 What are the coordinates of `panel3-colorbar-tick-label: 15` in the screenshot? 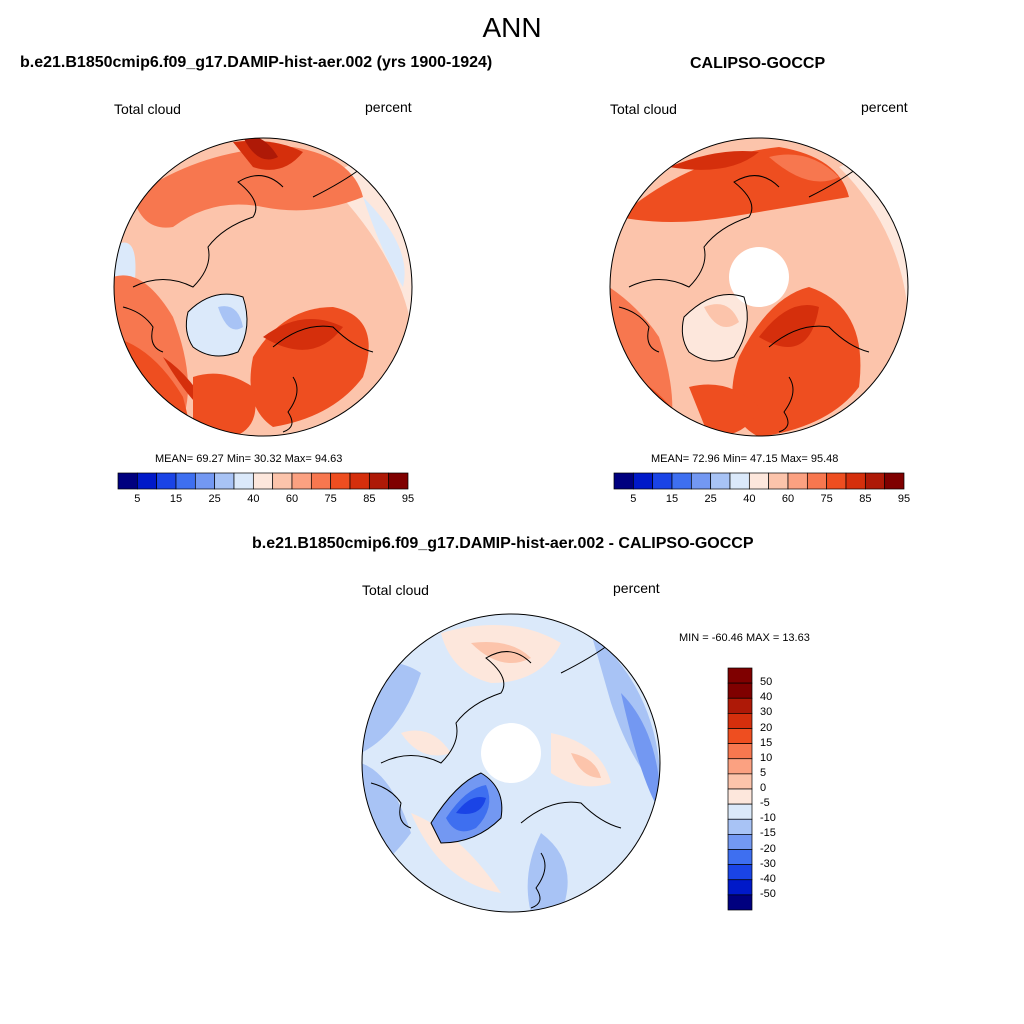 It's located at (766, 742).